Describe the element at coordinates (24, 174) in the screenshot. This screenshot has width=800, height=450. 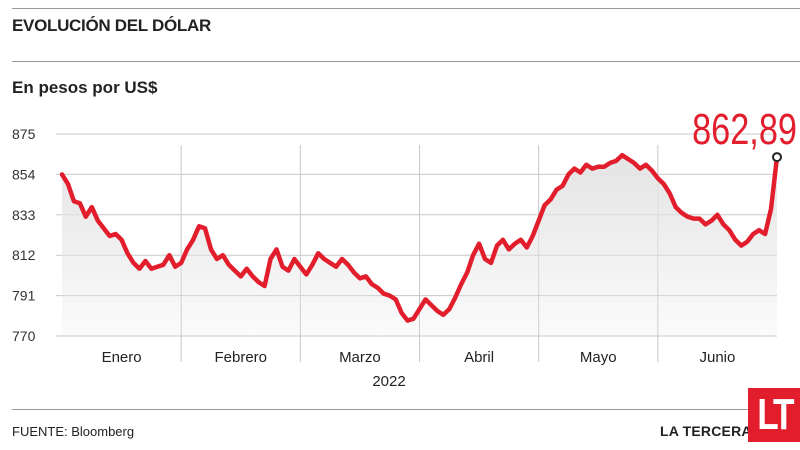
I see `y-tick-label: 854` at that location.